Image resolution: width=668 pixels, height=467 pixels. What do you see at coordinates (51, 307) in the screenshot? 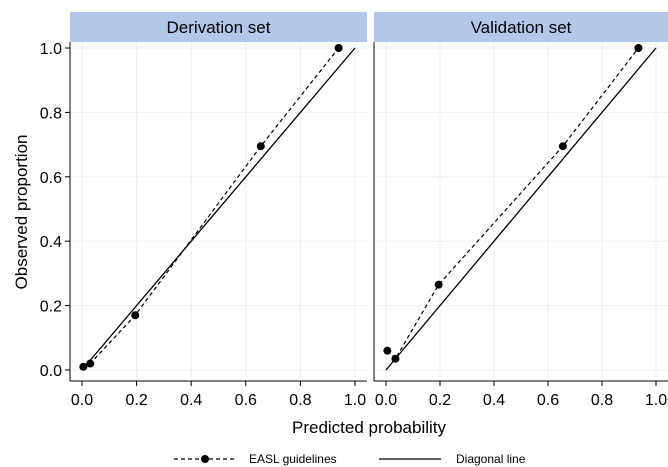
I see `y-tick-label: 0.2` at bounding box center [51, 307].